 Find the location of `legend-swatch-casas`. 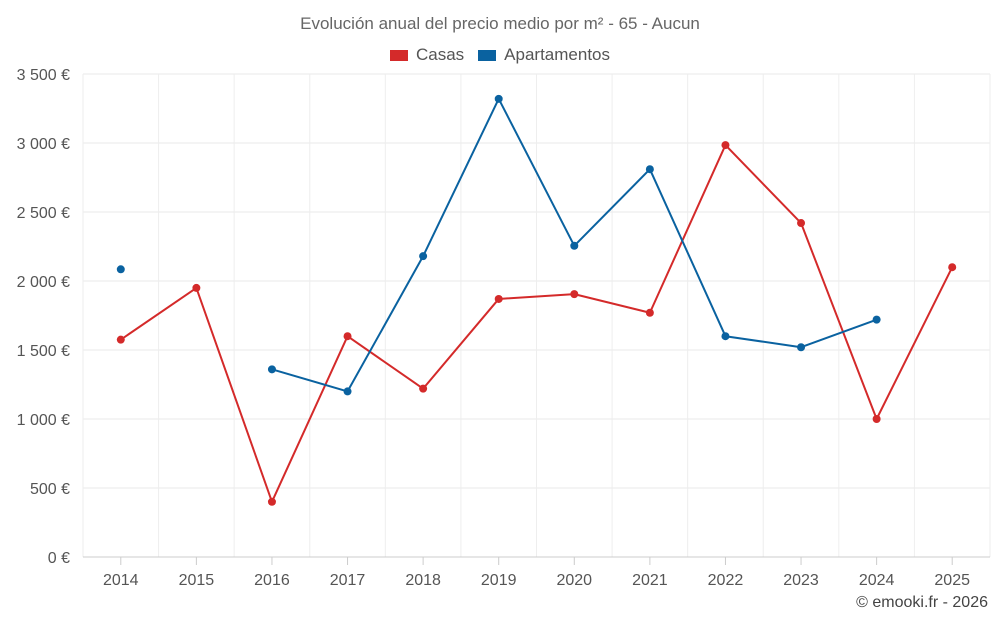

legend-swatch-casas is located at coordinates (398, 55).